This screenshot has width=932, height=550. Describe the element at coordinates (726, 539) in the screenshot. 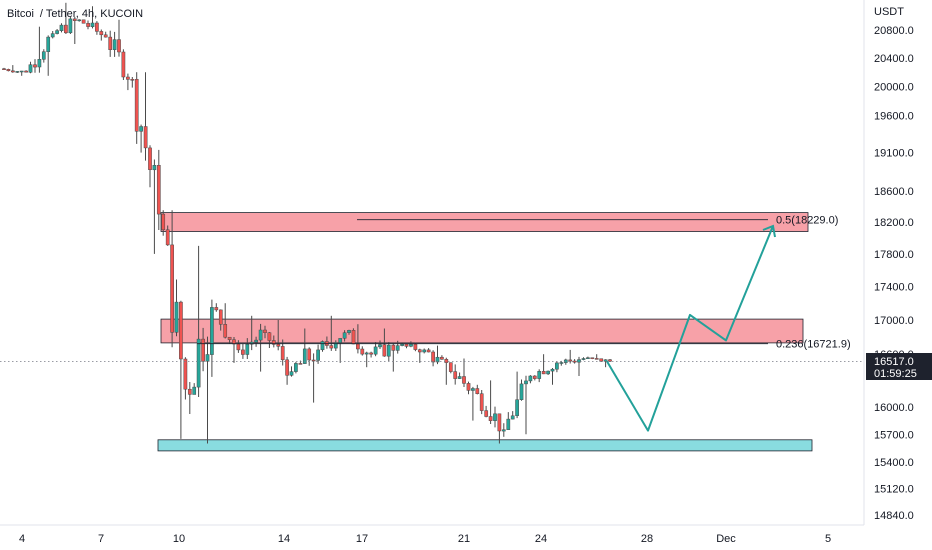

I see `x-tick-label: Dec` at that location.